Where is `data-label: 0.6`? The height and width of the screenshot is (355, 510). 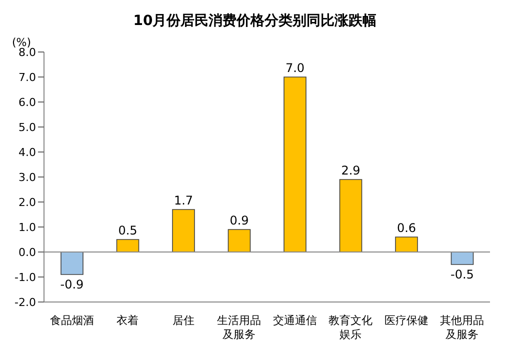
data-label: 0.6 is located at coordinates (406, 228).